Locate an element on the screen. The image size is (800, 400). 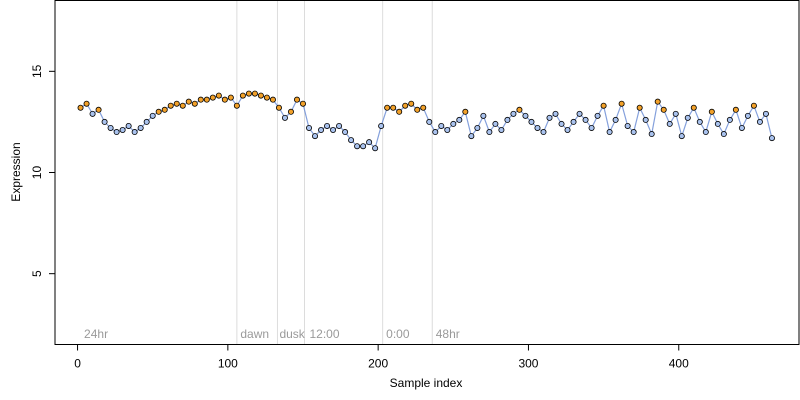
phase-label: 0:00 is located at coordinates (398, 334).